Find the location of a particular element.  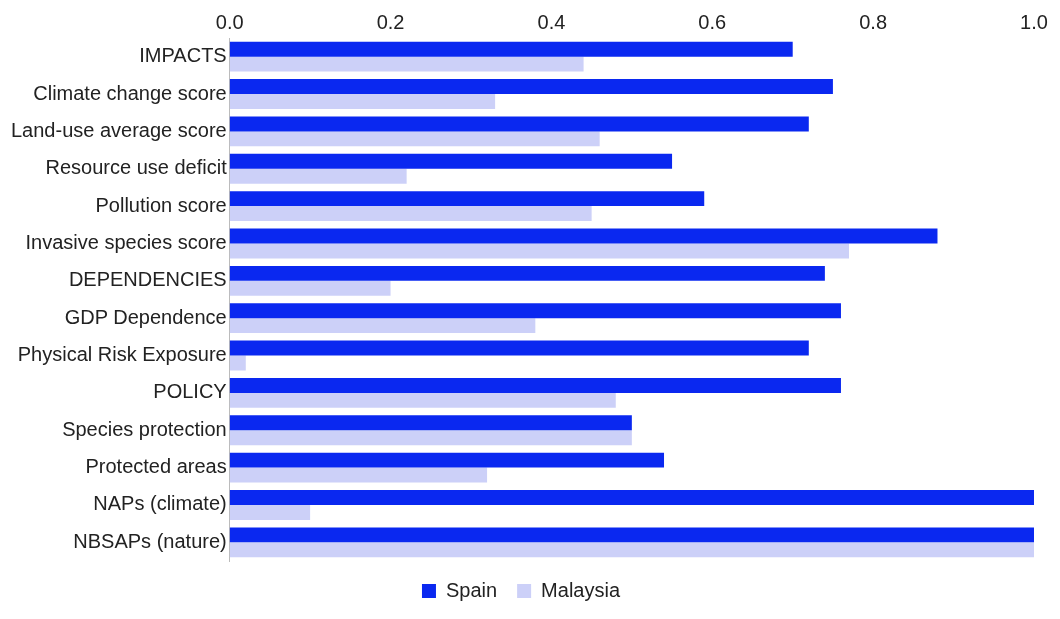

y-tick-label: NBSAPs (nature) is located at coordinates (150, 540).